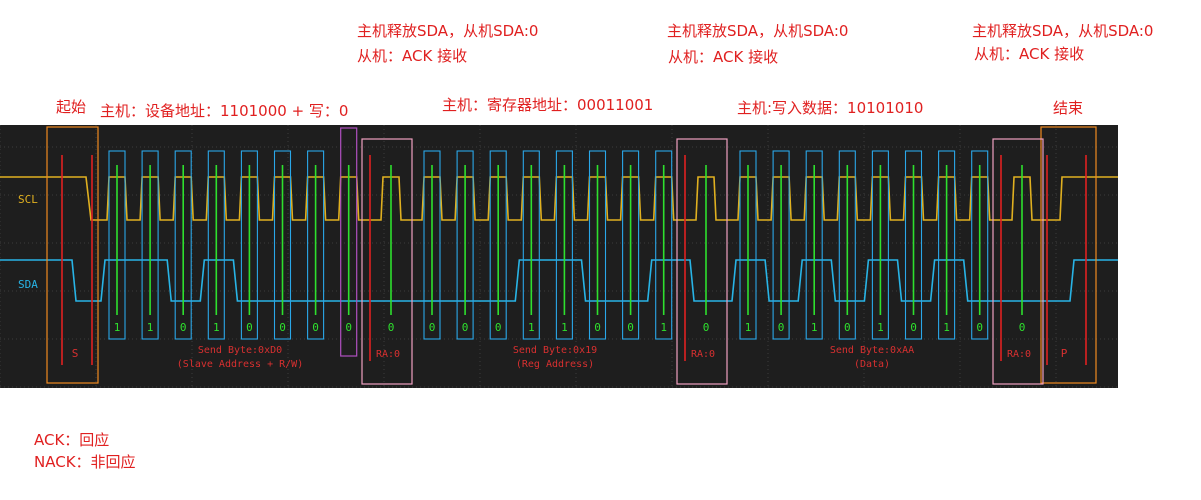 The height and width of the screenshot is (500, 1201). I want to click on slave-ack-label-2: 从机：ACK 接收, so click(723, 57).